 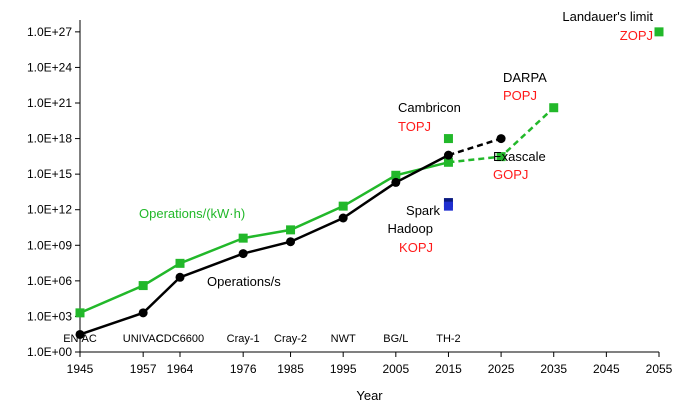 What do you see at coordinates (290, 369) in the screenshot?
I see `x-tick-label: 1985` at bounding box center [290, 369].